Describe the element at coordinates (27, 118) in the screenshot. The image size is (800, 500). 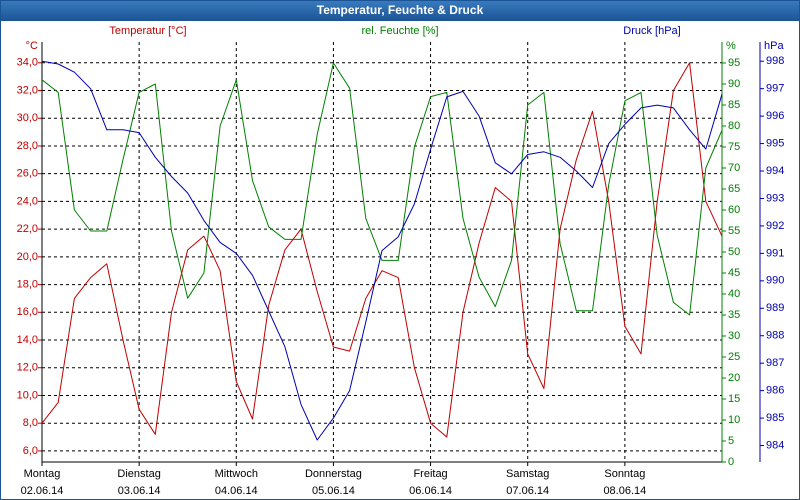
I see `y-tick-label: 30,0` at that location.